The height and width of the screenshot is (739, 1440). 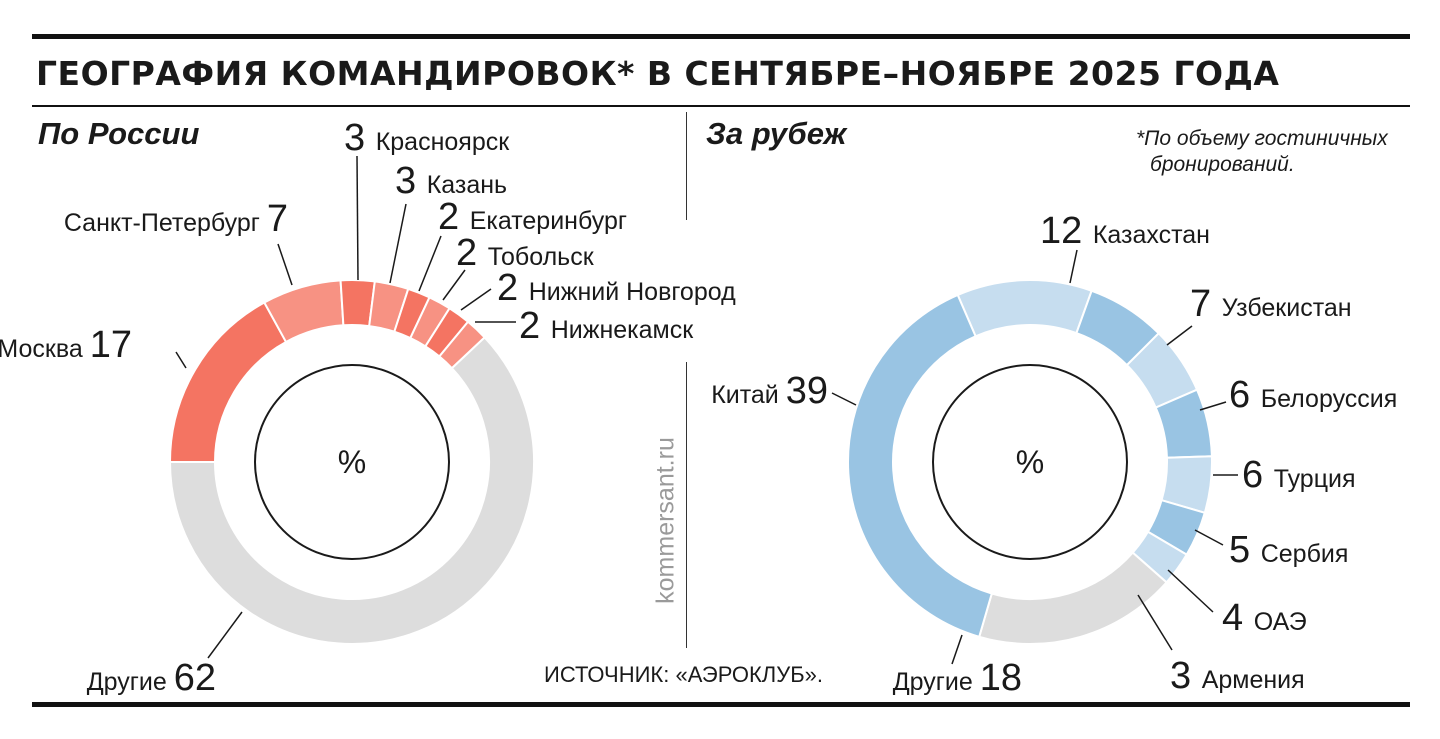 What do you see at coordinates (398, 243) in the screenshot?
I see `leader-line-kazan` at bounding box center [398, 243].